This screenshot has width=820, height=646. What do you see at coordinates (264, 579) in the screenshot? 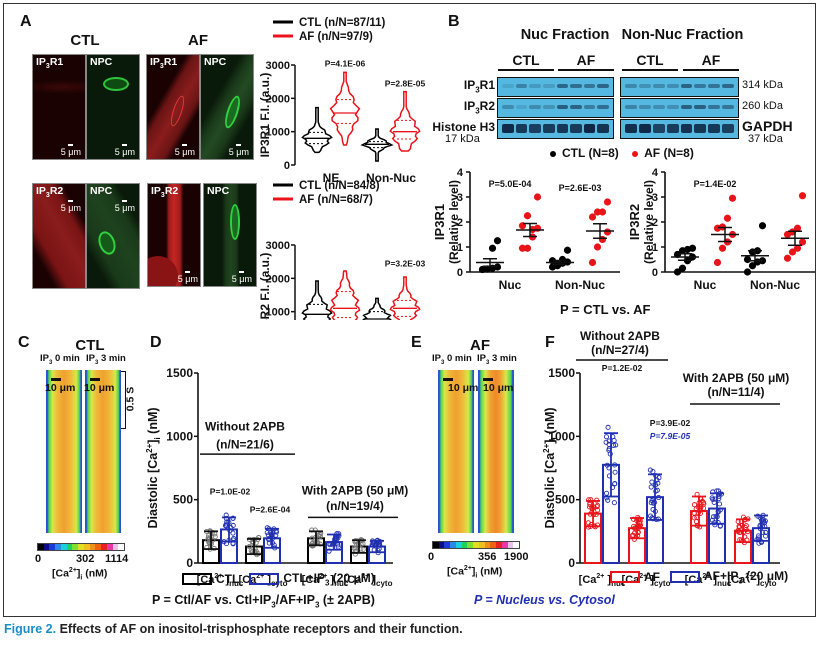
I see `legend-swatch-ctl-ip3` at bounding box center [264, 579].